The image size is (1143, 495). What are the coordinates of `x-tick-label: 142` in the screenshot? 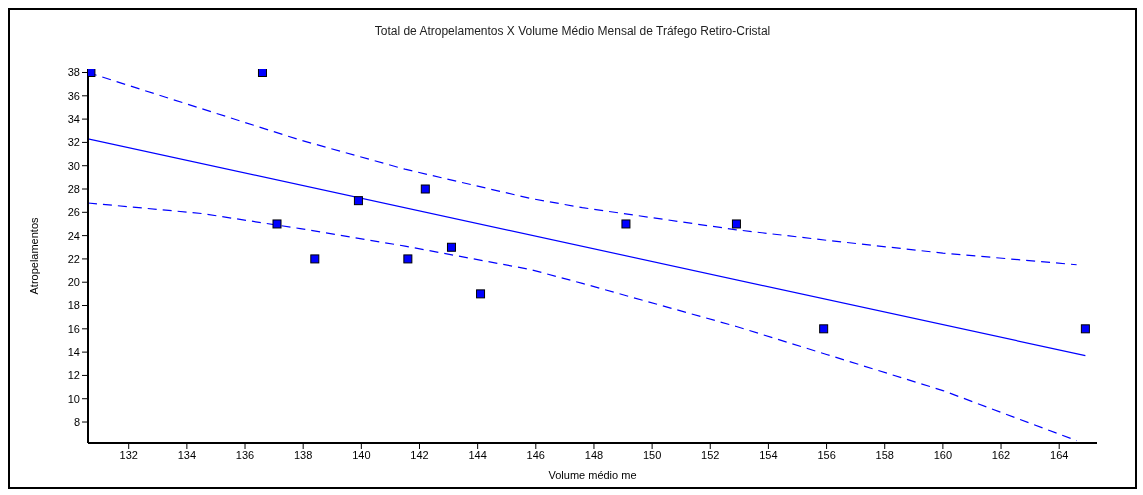 It's located at (419, 454).